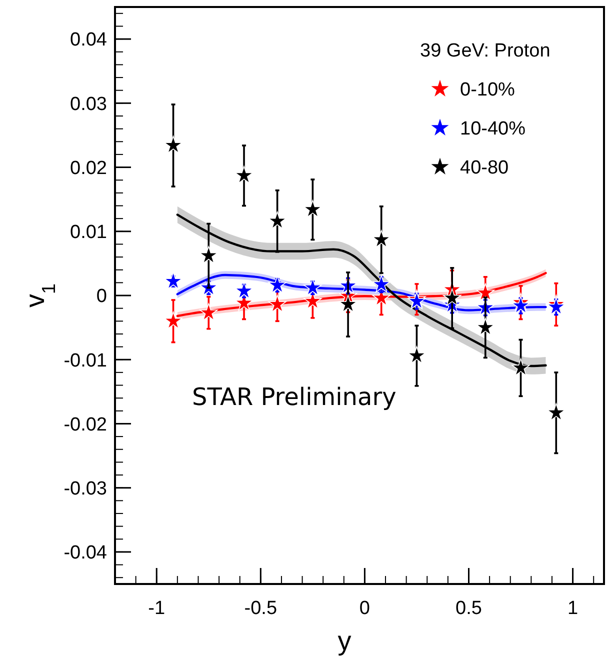 This screenshot has width=610, height=660. What do you see at coordinates (101, 297) in the screenshot?
I see `y-tick-label: 0` at bounding box center [101, 297].